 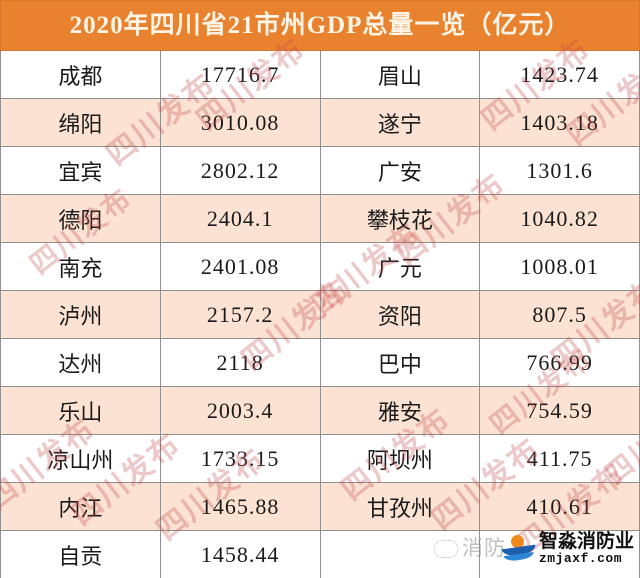 What do you see at coordinates (240, 170) in the screenshot?
I see `cell-value-left: 2802.12` at bounding box center [240, 170].